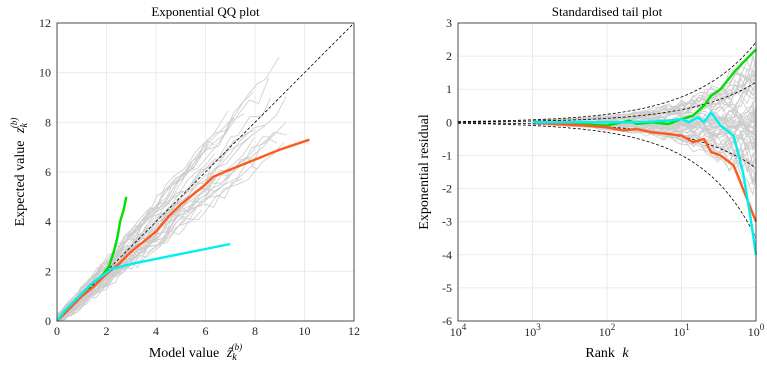 This screenshot has height=367, width=767. I want to click on y-tick-label: 3, so click(449, 23).